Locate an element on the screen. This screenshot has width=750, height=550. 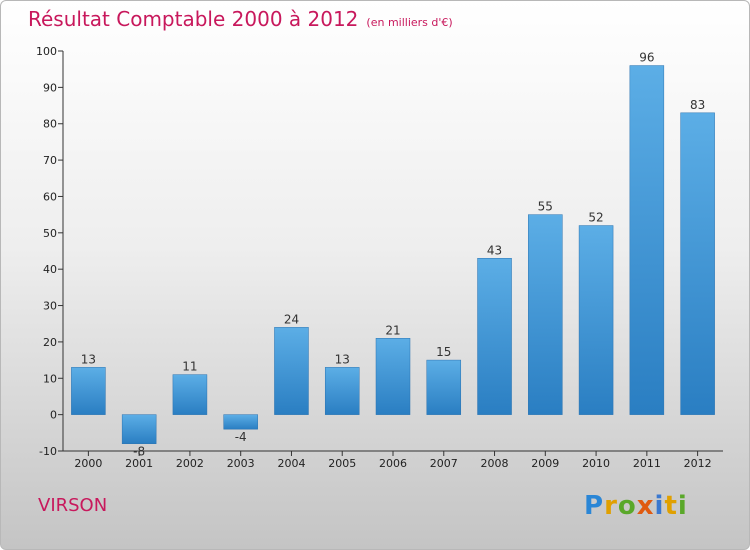
y-tick-label: 60 is located at coordinates (50, 196).